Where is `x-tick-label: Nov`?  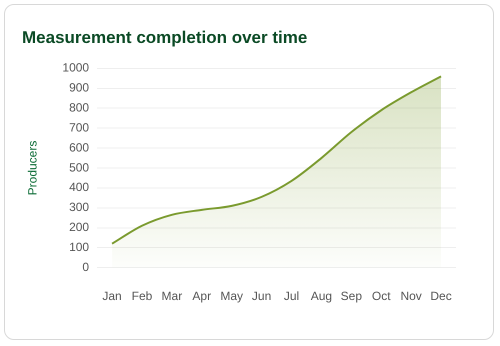 x-tick-label: Nov is located at coordinates (411, 296).